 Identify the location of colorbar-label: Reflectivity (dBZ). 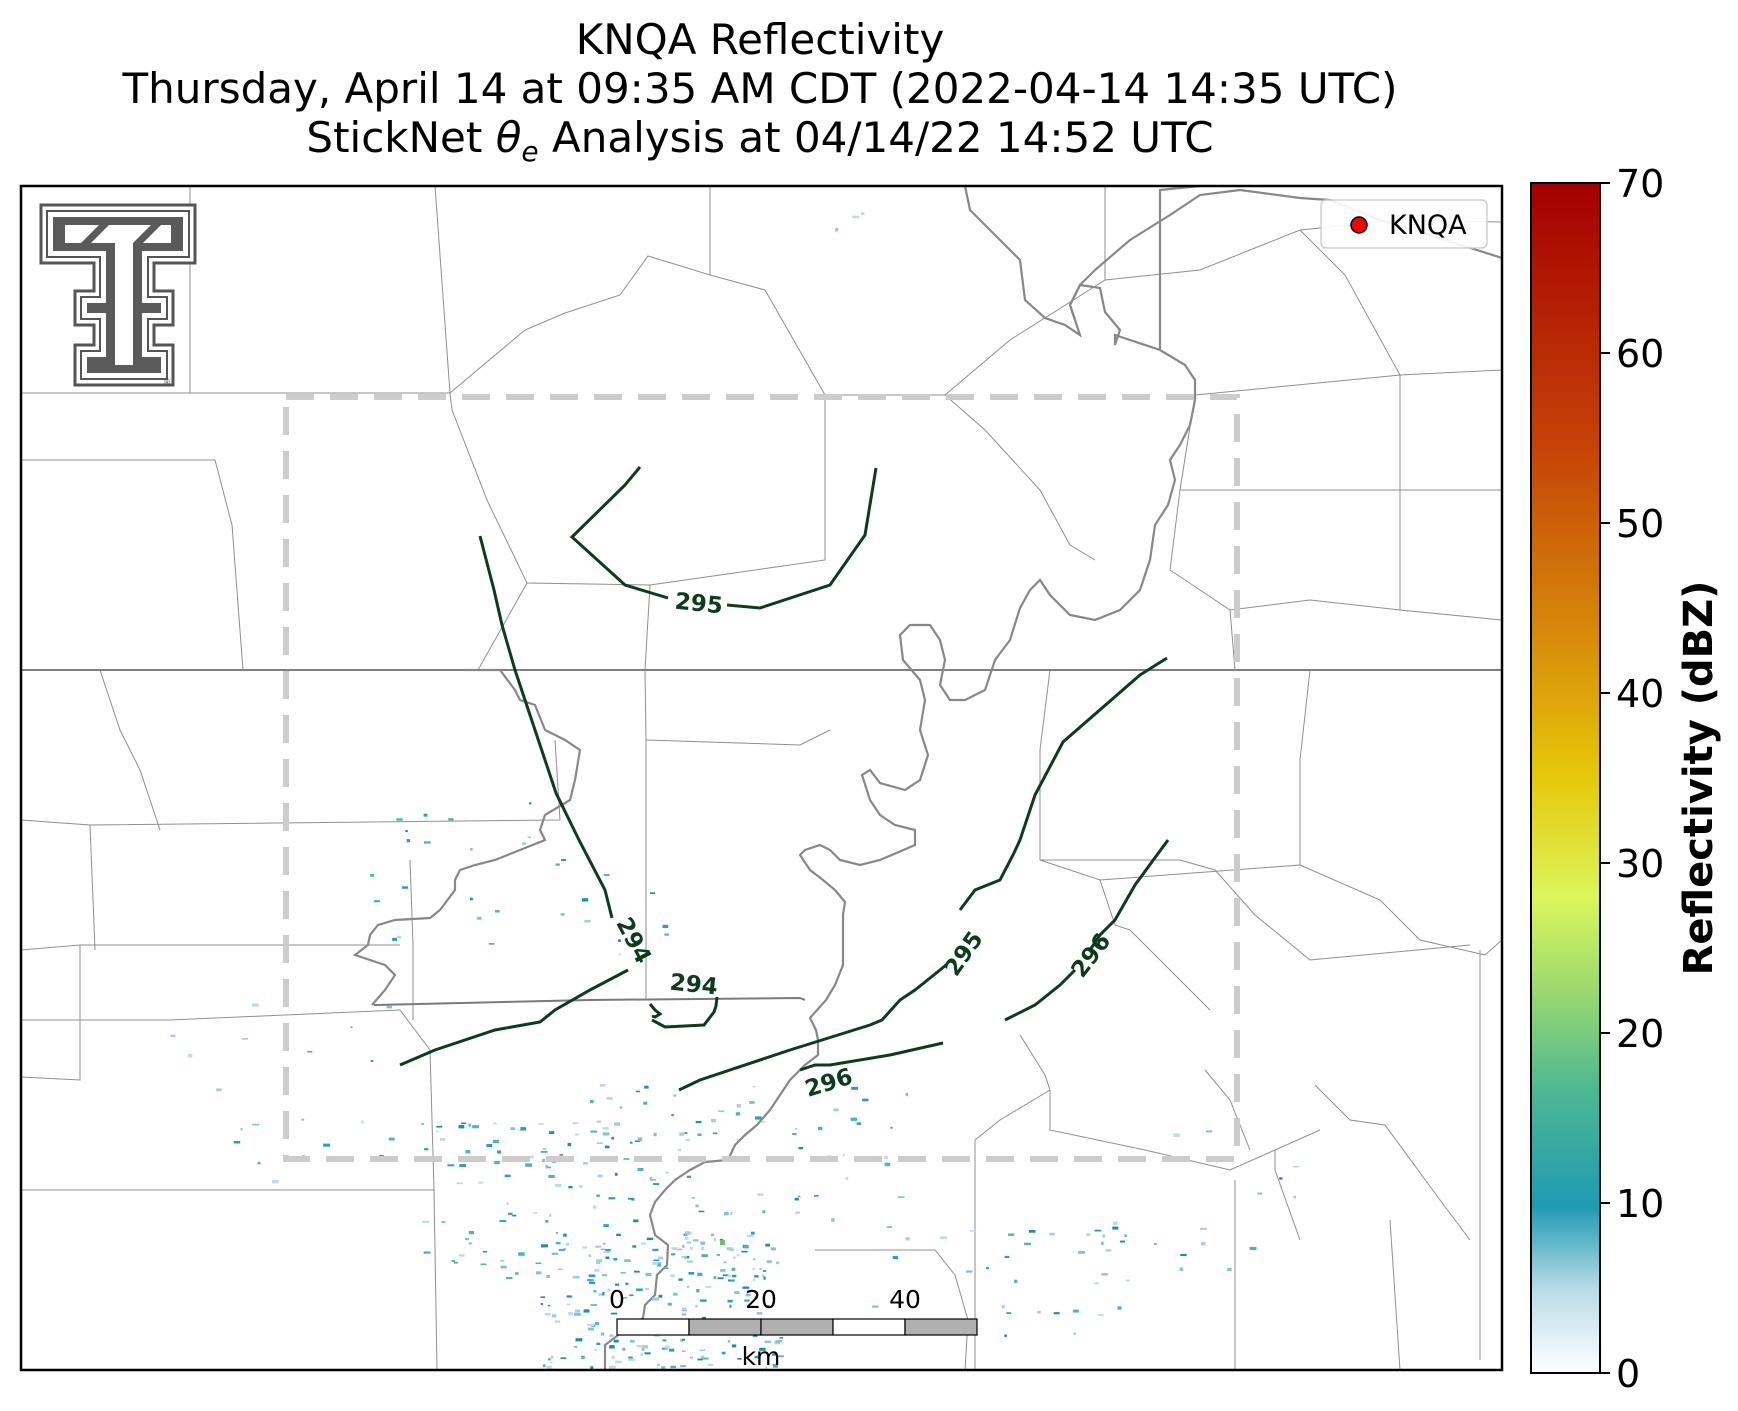
(1699, 778).